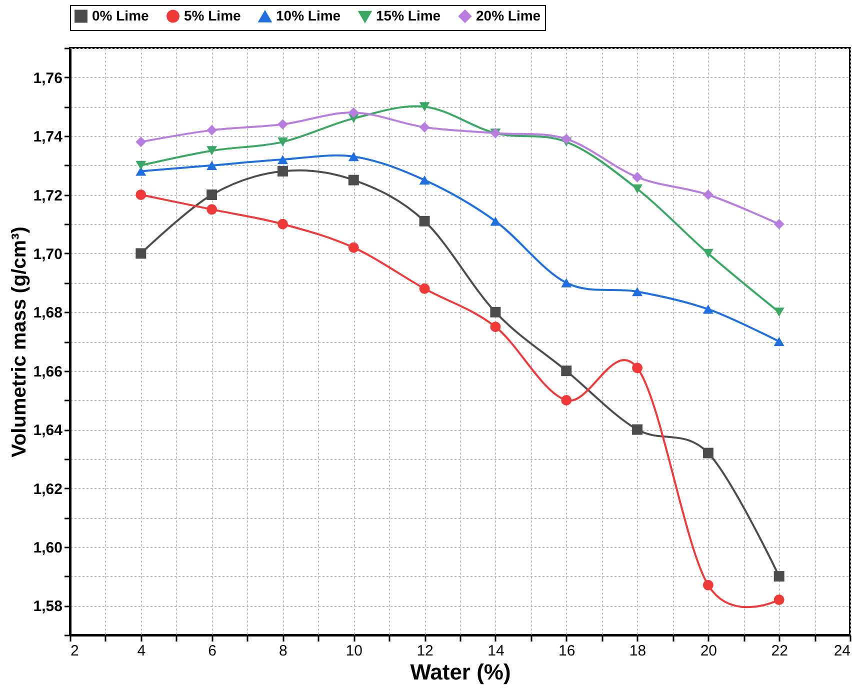 The width and height of the screenshot is (863, 691). Describe the element at coordinates (460, 672) in the screenshot. I see `x-axis-title: Water (%)` at that location.